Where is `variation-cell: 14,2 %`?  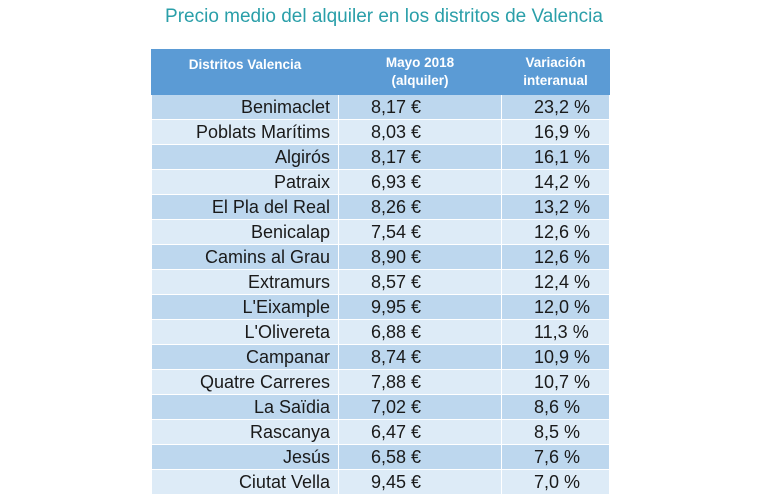 variation-cell: 14,2 % is located at coordinates (555, 182).